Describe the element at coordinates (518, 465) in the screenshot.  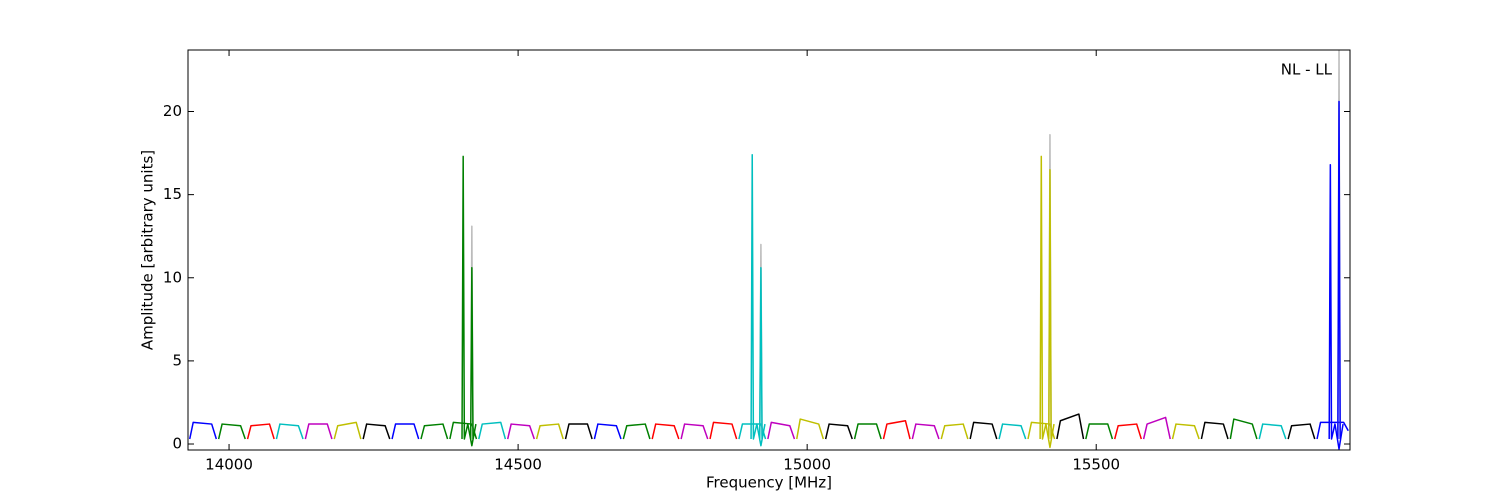
I see `x-tick-label: 14500` at that location.